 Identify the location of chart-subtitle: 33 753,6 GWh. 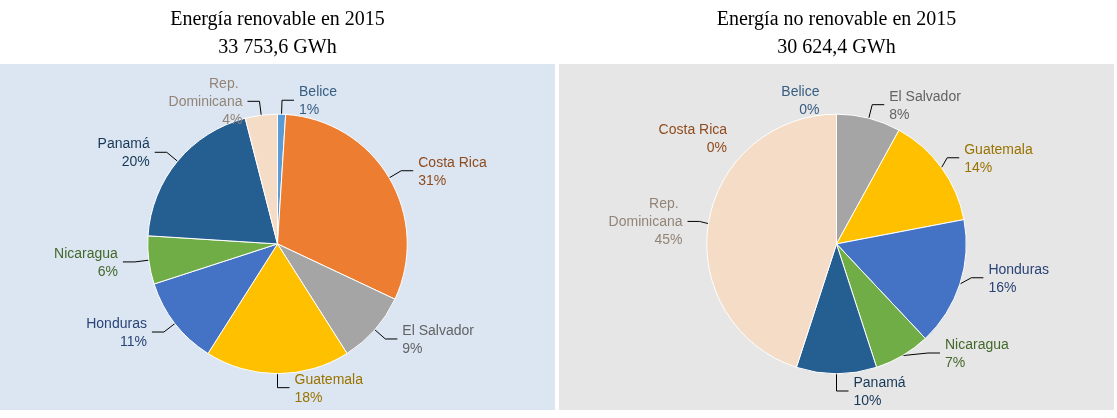
(277, 46).